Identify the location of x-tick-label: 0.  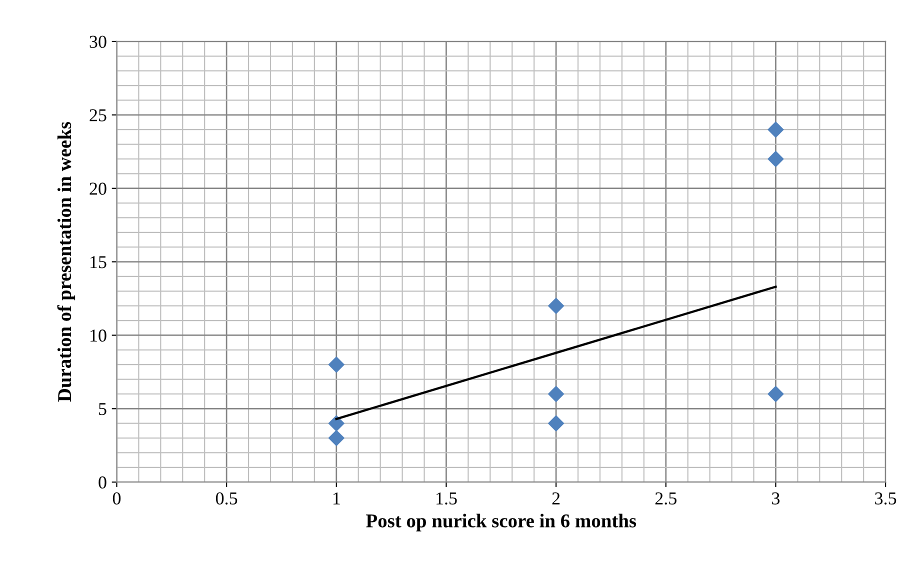
(116, 498).